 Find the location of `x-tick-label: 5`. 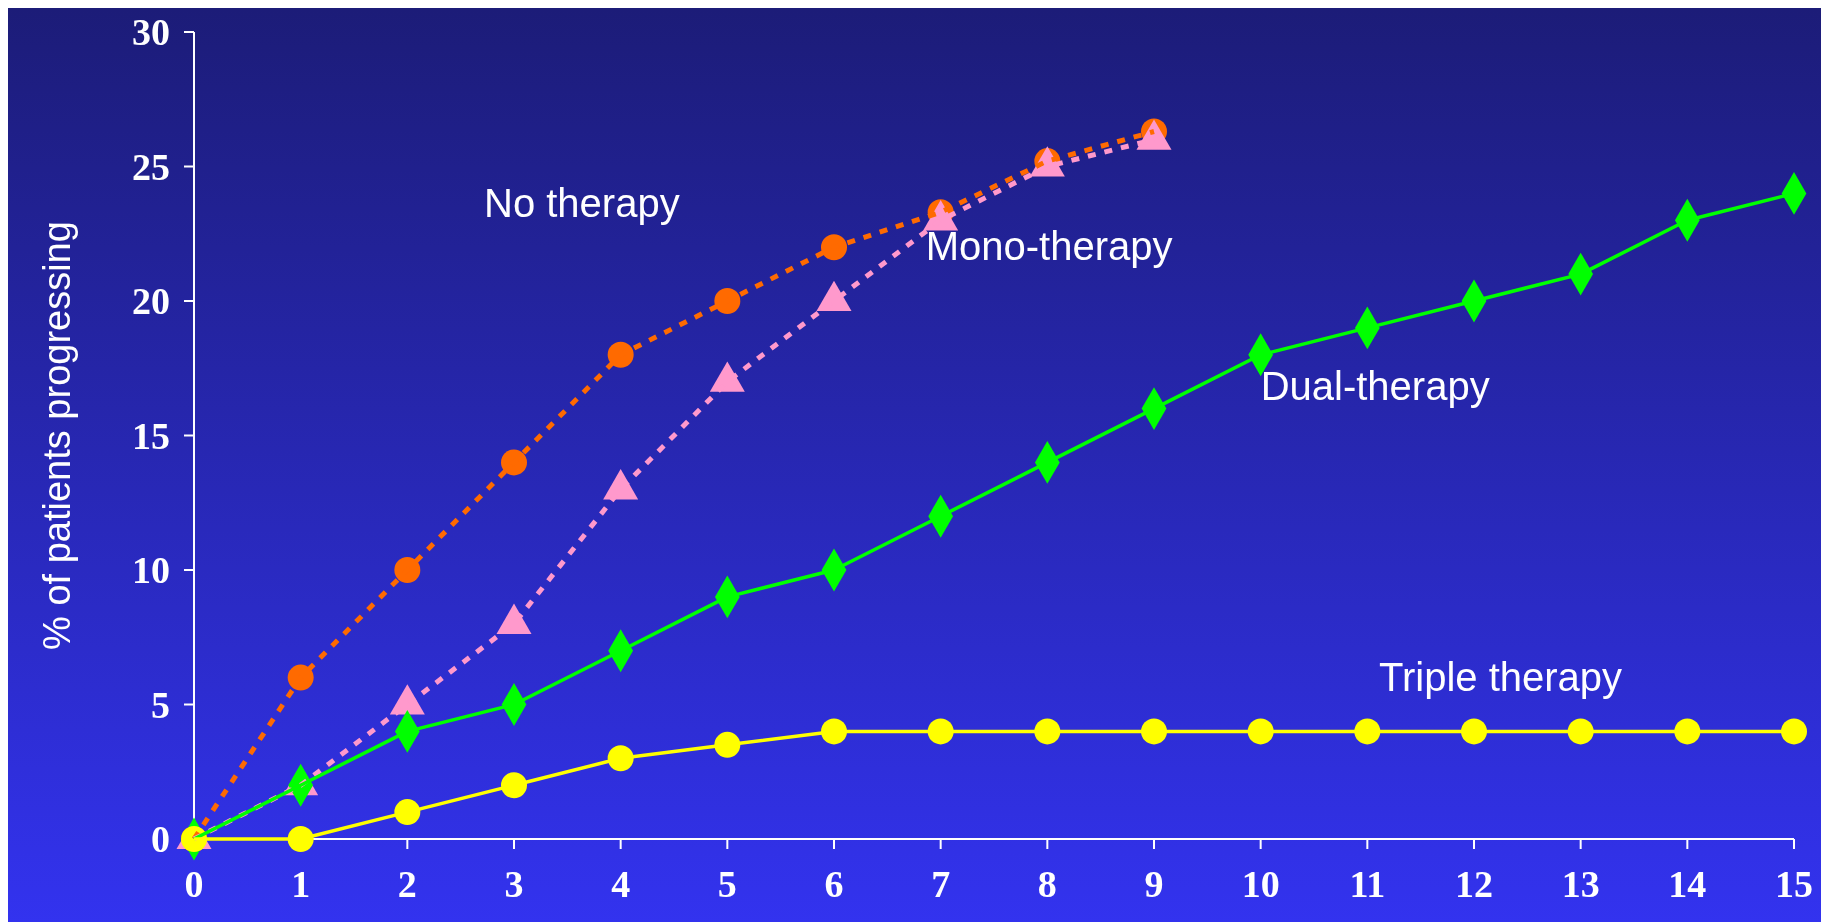

x-tick-label: 5 is located at coordinates (727, 884).